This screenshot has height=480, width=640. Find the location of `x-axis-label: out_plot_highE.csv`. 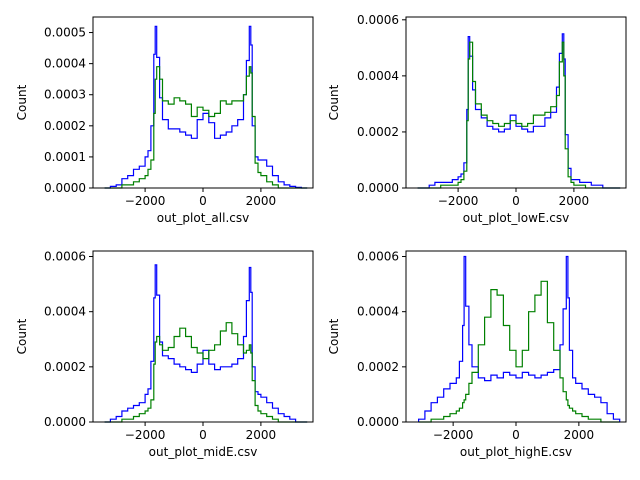

x-axis-label: out_plot_highE.csv is located at coordinates (516, 452).